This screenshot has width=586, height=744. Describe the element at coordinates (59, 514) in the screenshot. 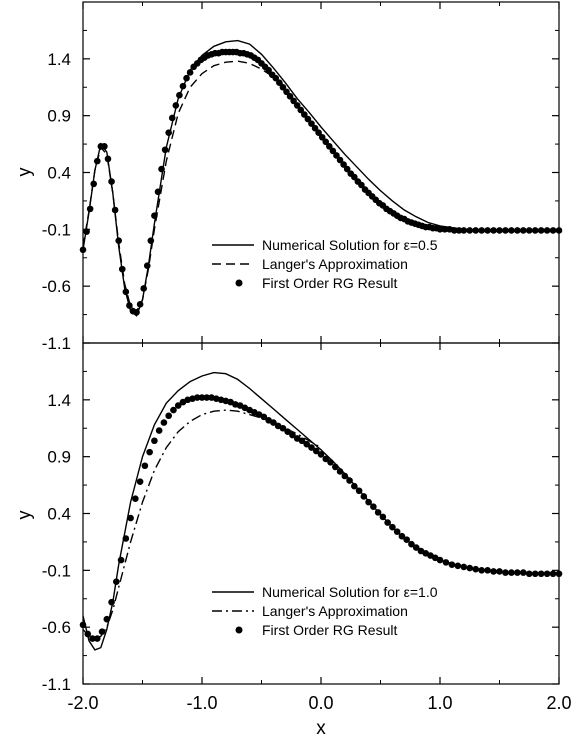

I see `bottom-ytick-label: 0.4` at that location.